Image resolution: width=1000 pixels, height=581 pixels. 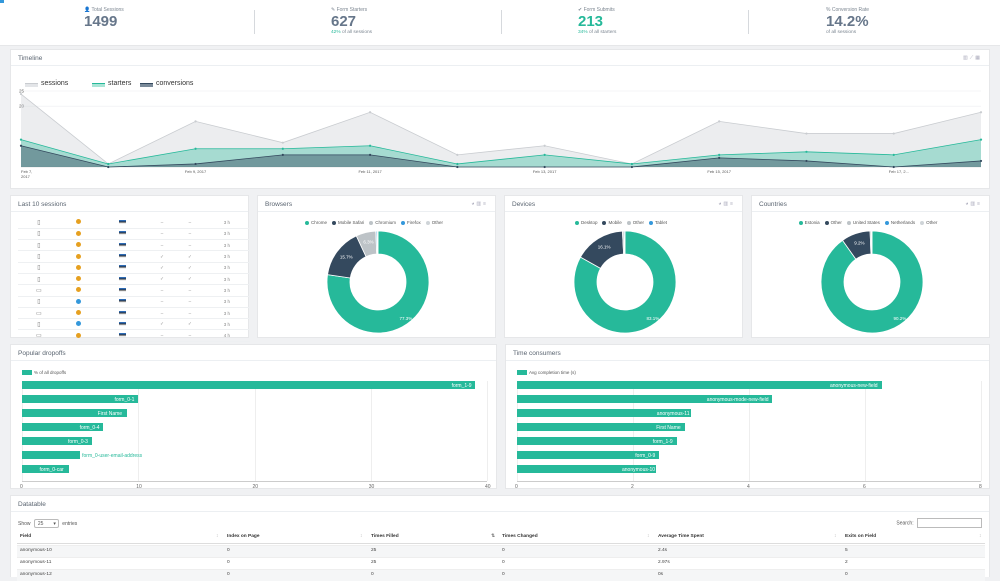 I want to click on mobile-icon: ▯, so click(x=38, y=268).